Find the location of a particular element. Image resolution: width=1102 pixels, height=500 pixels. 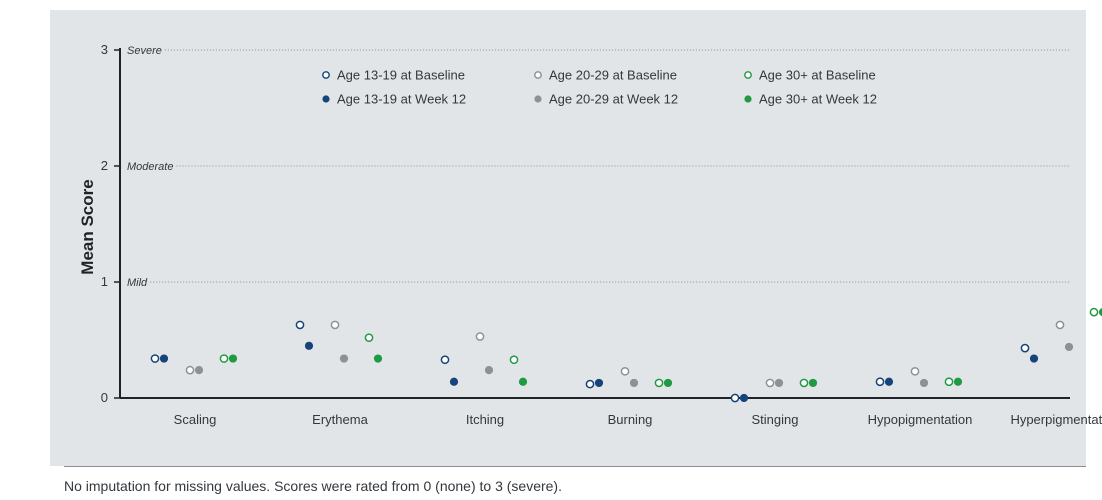

y-tick-label: 0 is located at coordinates (104, 397).